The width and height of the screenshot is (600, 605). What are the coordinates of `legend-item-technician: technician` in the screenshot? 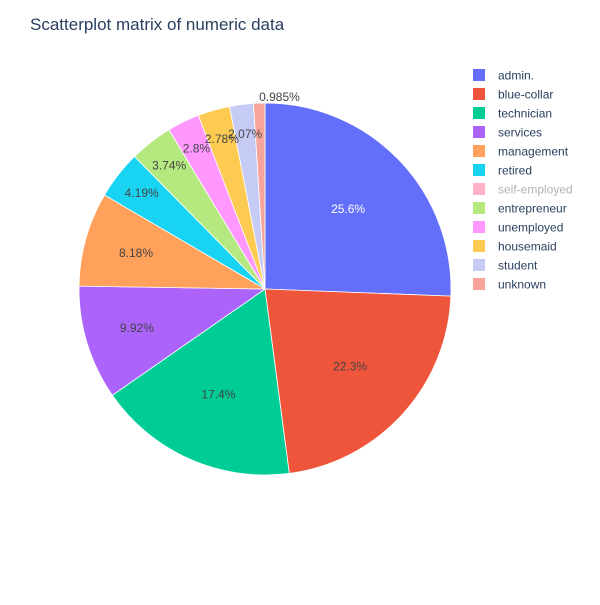 It's located at (512, 114).